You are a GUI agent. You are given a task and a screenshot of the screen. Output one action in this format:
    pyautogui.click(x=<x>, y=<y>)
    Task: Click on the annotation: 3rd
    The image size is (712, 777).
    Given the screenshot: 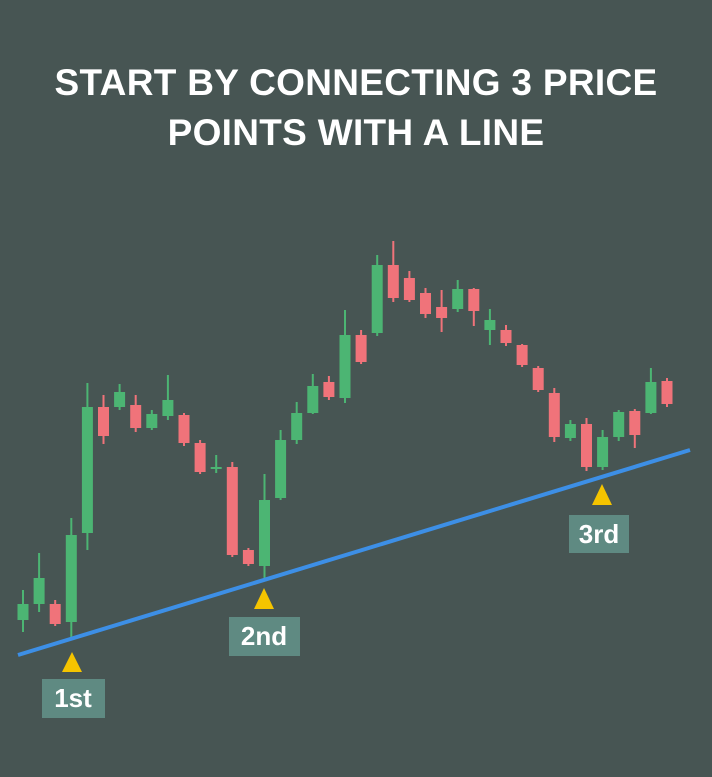 What is the action you would take?
    pyautogui.click(x=599, y=534)
    